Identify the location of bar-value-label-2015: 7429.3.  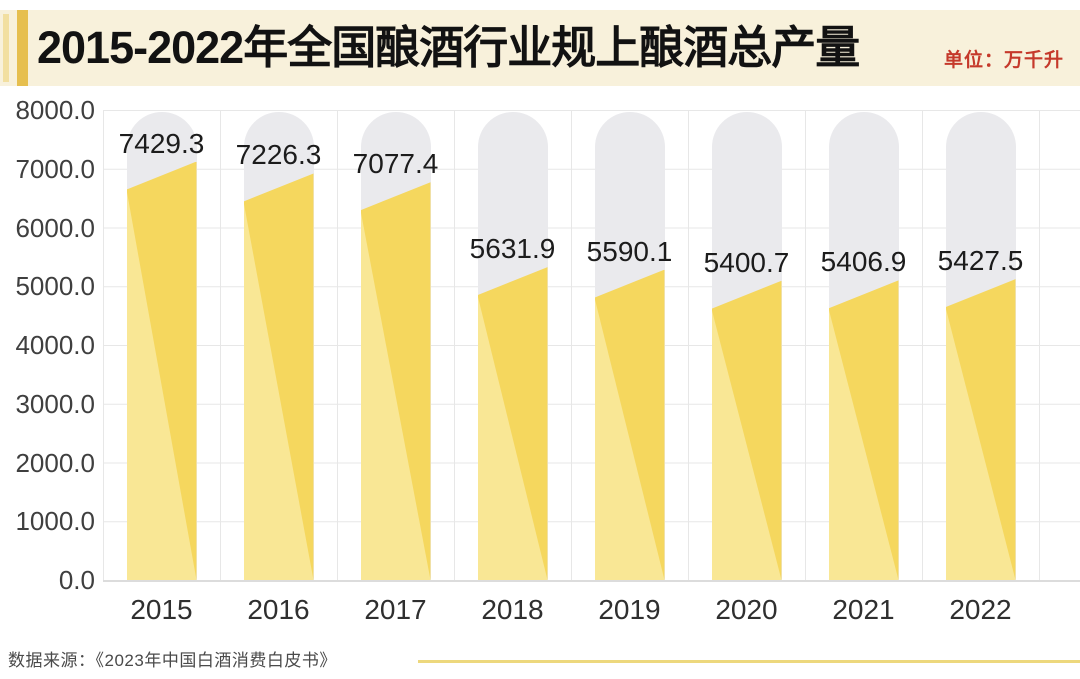
(161, 143).